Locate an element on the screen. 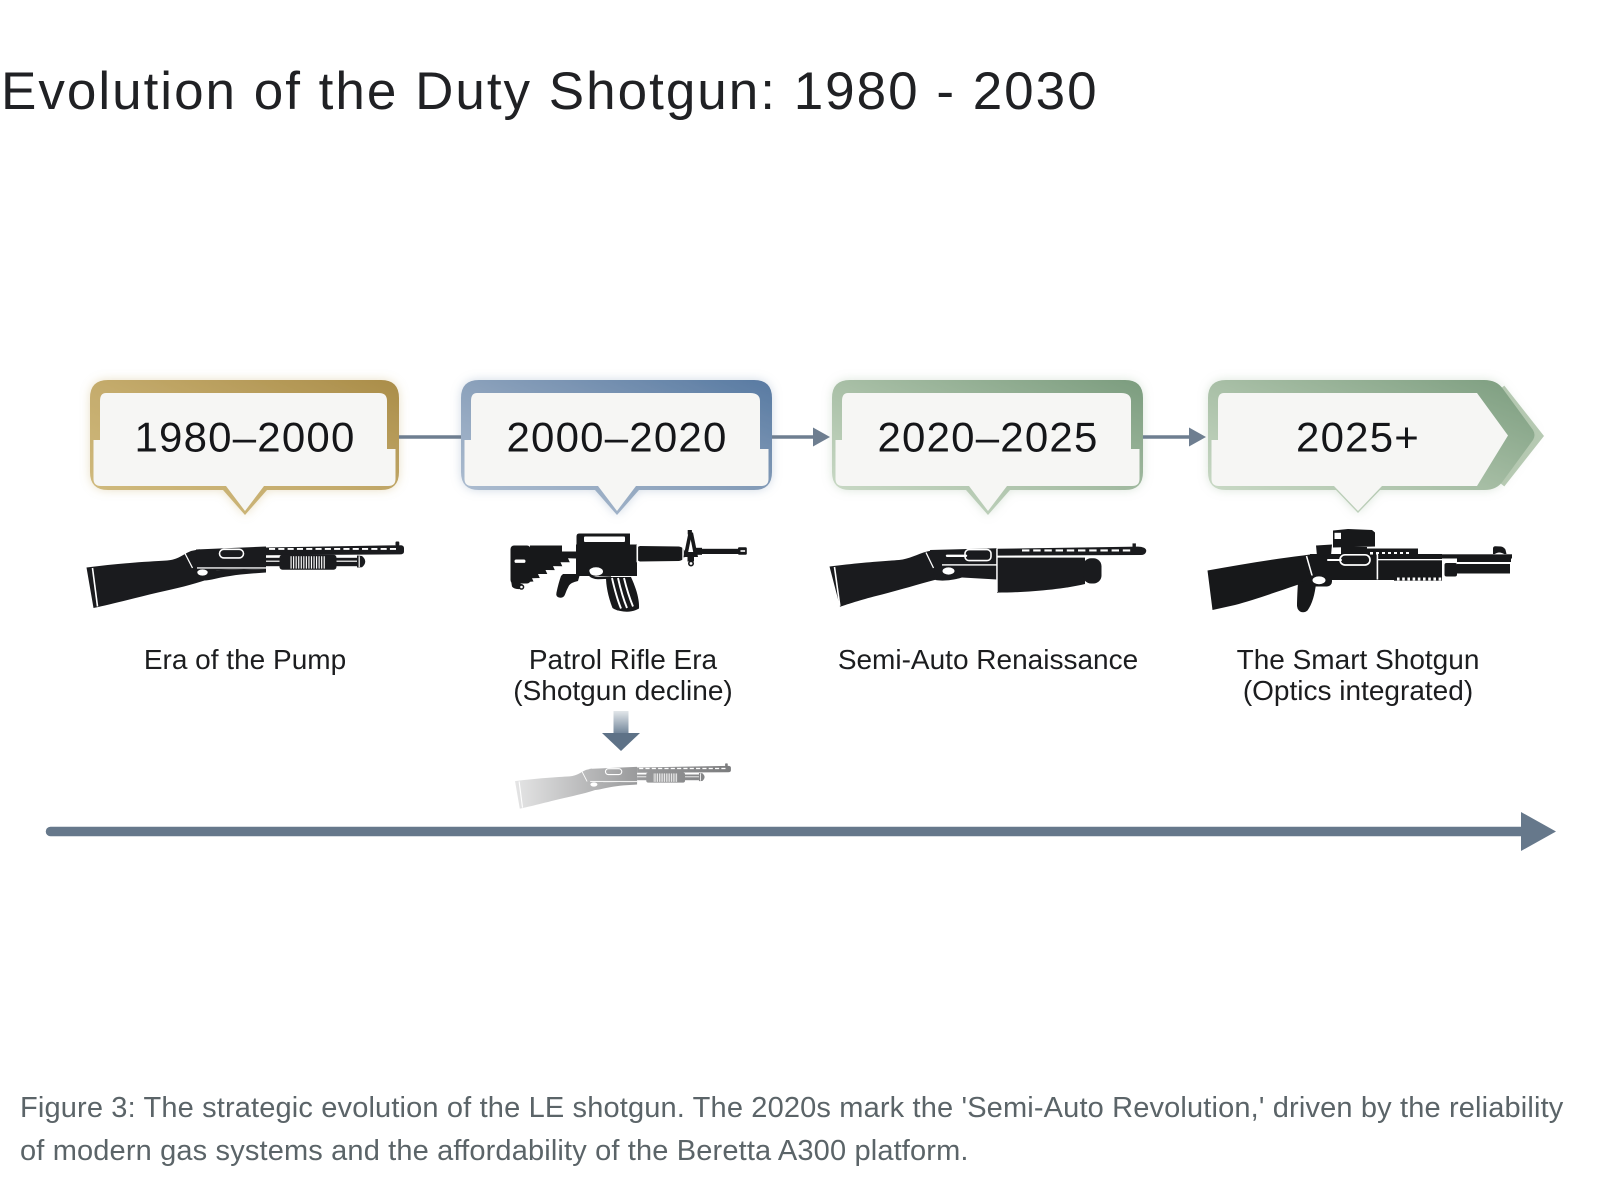 The image size is (1600, 1200). svg-text: 1980–2000 is located at coordinates (244, 437).